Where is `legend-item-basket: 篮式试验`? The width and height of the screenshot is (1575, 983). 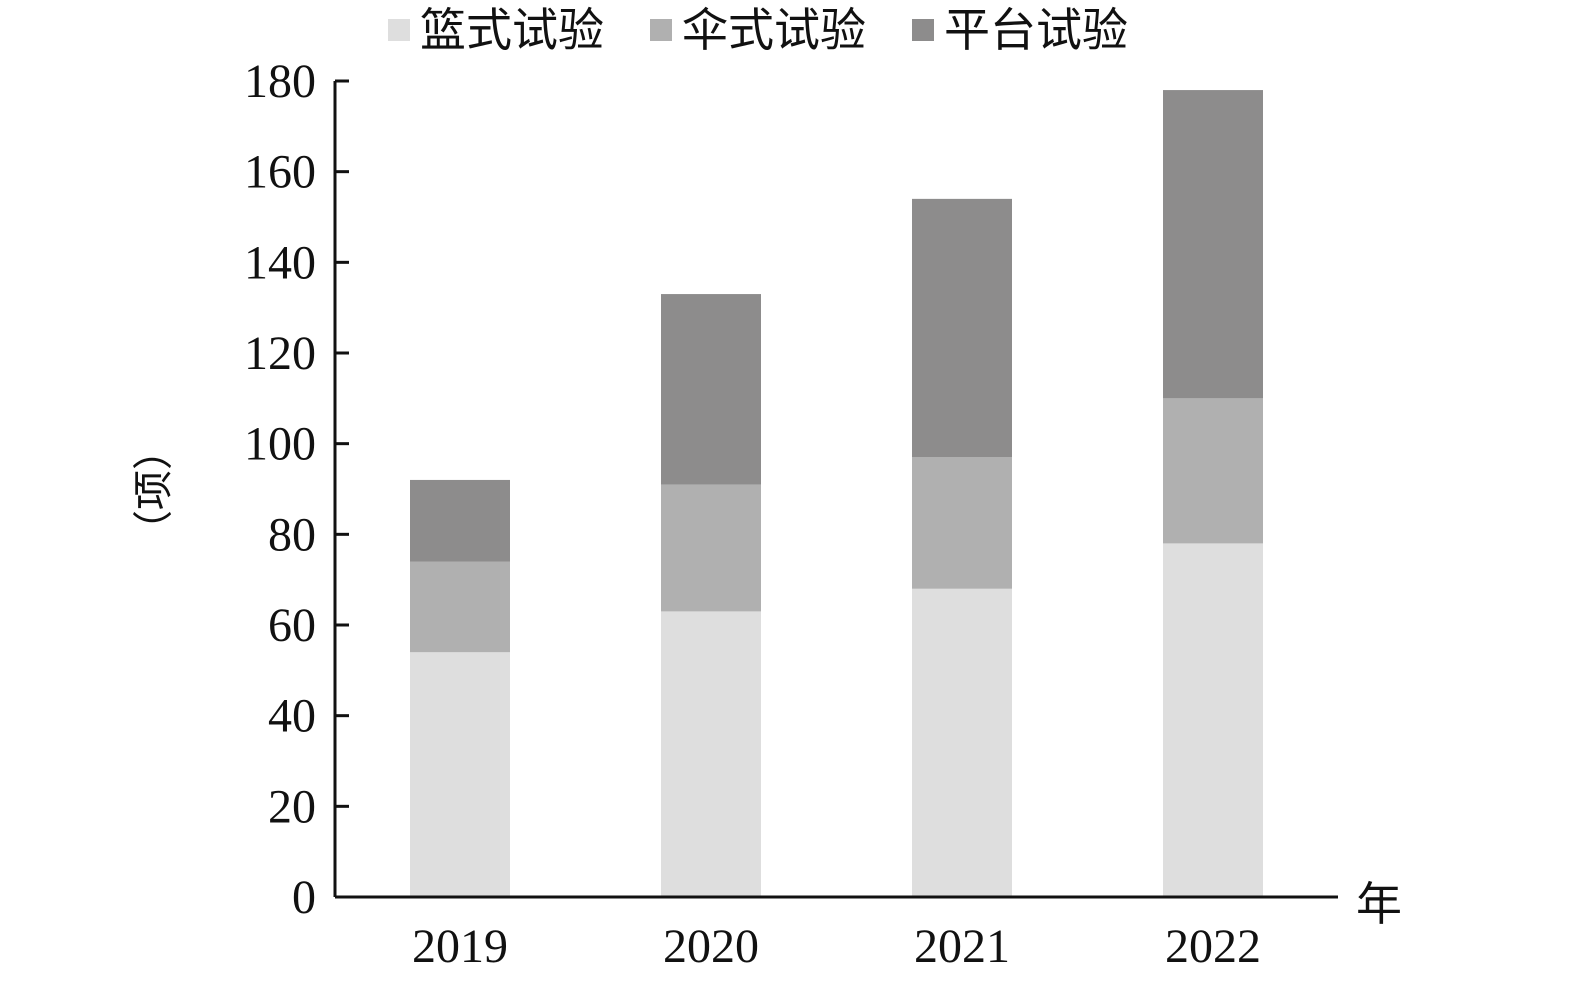
legend-item-basket: 篮式试验 is located at coordinates (496, 30).